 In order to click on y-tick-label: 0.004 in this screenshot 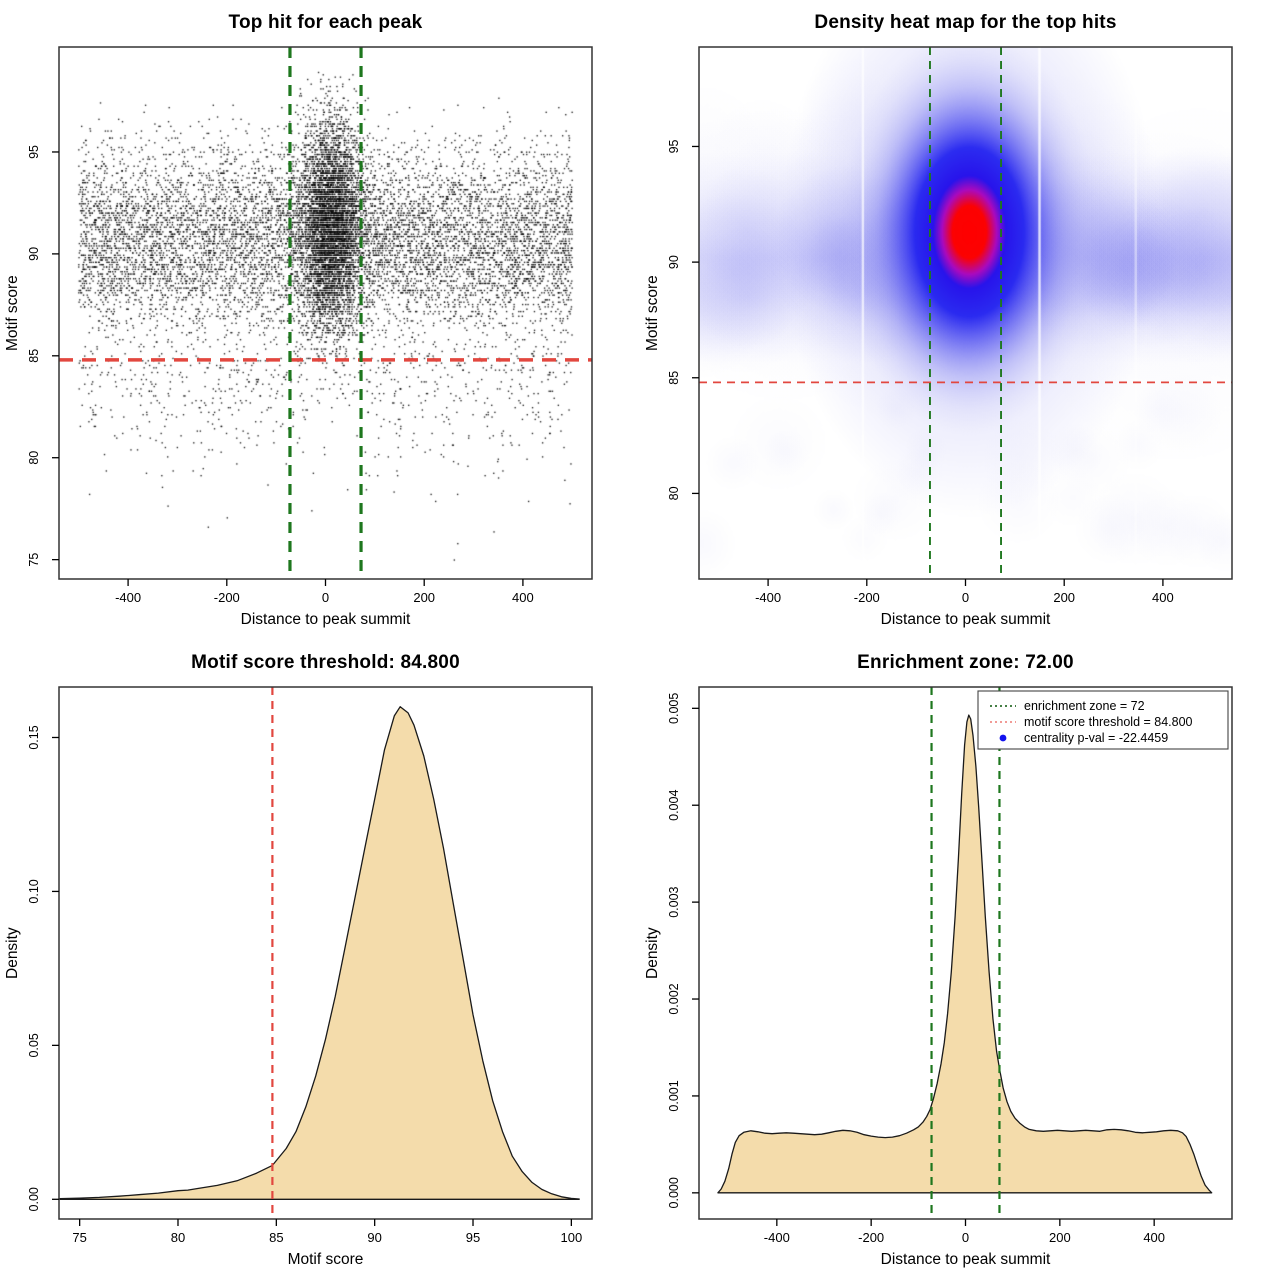, I will do `click(674, 805)`.